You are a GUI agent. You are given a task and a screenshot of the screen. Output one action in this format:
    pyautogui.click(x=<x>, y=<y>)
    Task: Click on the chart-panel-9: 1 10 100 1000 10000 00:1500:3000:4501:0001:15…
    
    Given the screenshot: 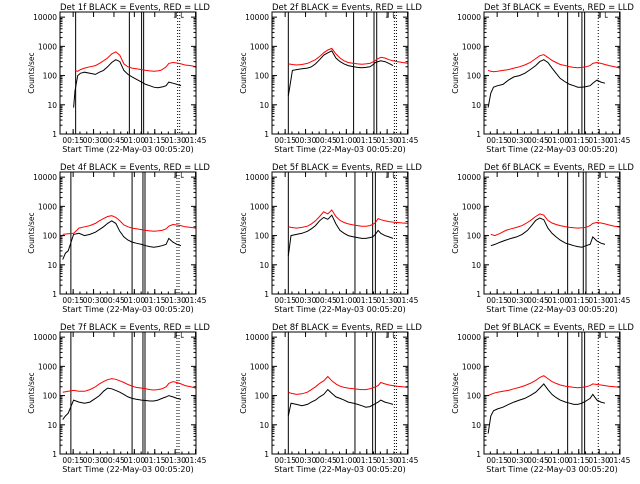 What is the action you would take?
    pyautogui.click(x=542, y=398)
    